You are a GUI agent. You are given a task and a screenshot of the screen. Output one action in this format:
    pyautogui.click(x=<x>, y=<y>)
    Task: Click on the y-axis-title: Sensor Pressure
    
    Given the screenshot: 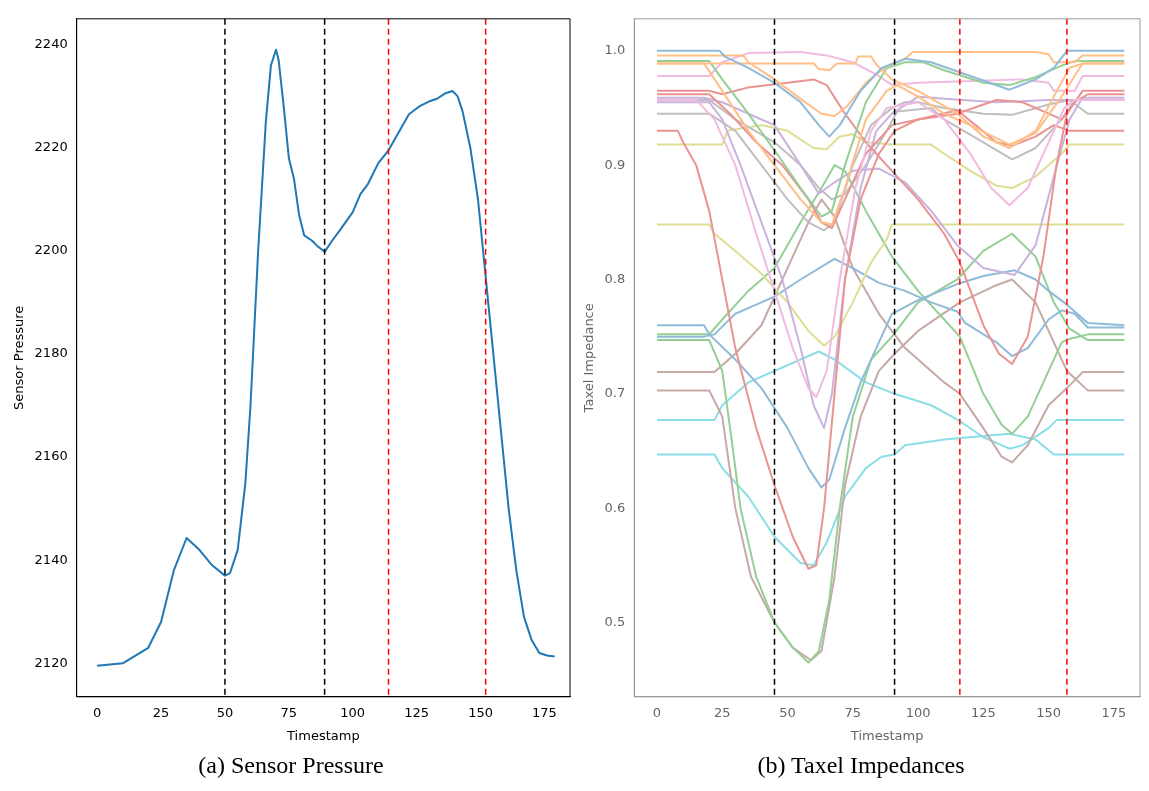 What is the action you would take?
    pyautogui.click(x=19, y=357)
    